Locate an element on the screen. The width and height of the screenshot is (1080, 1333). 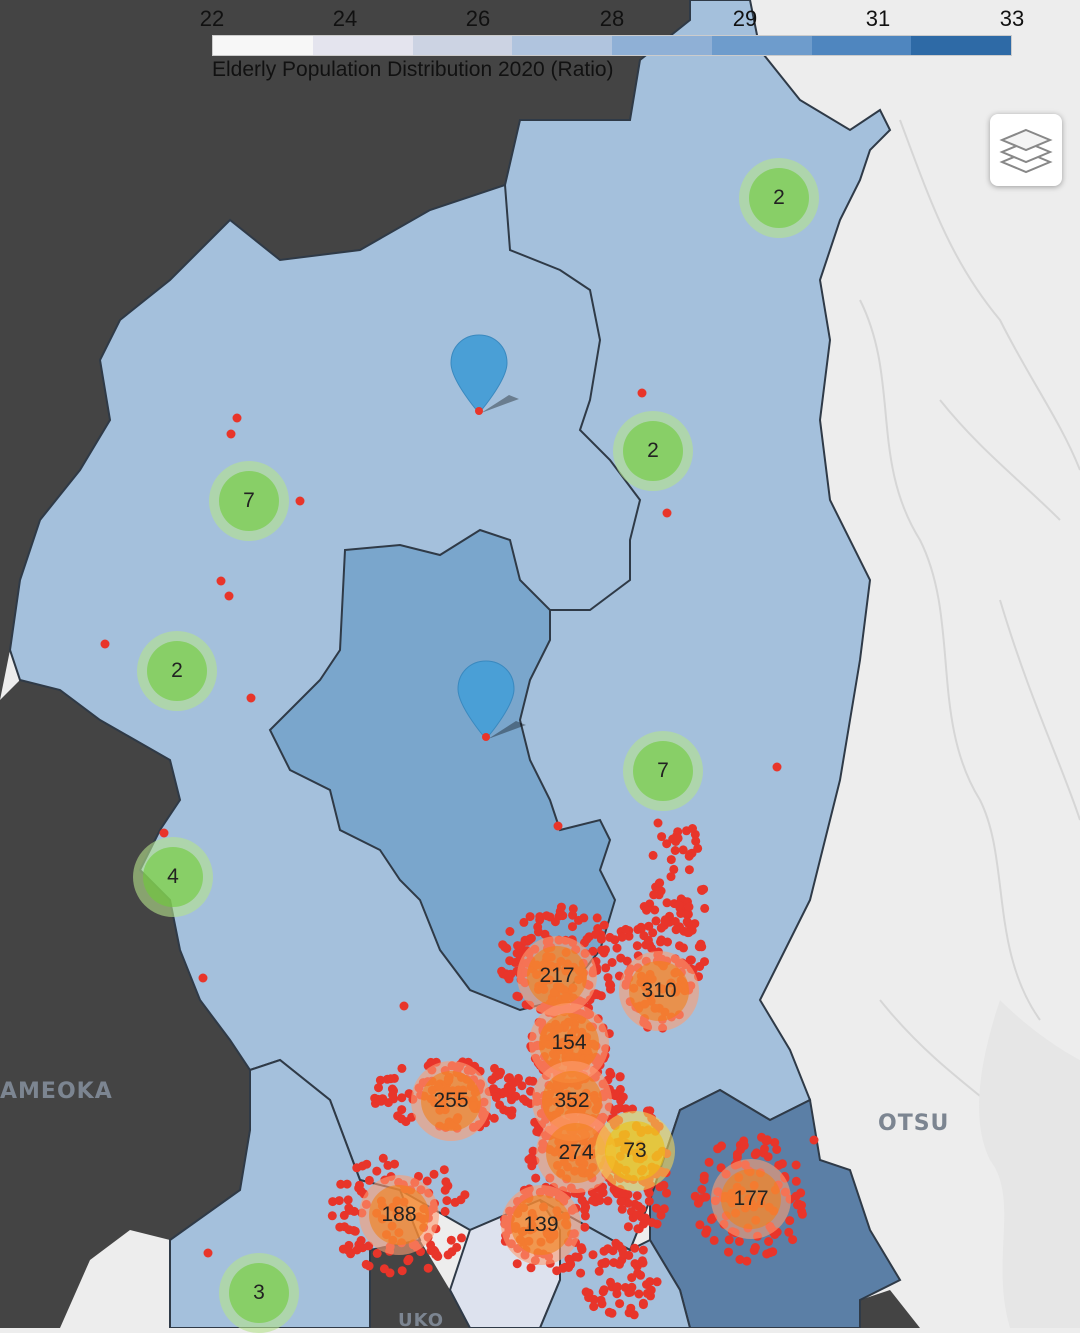
location-pin-marker is located at coordinates (491, 701).